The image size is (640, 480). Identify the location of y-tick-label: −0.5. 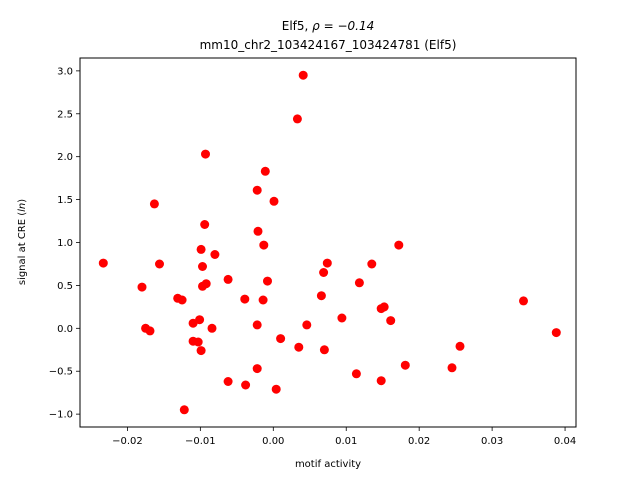
(61, 372).